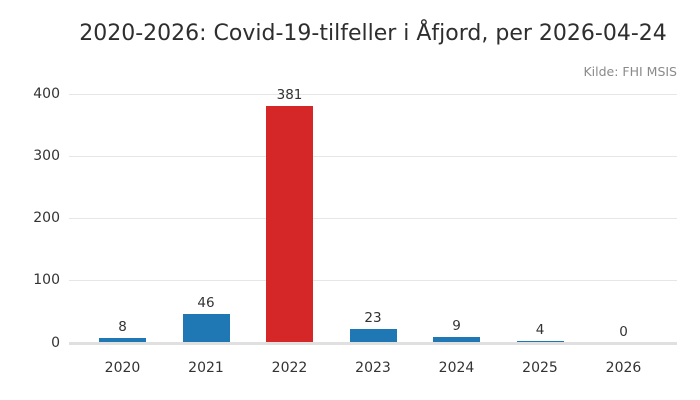 The image size is (700, 400). What do you see at coordinates (46, 93) in the screenshot?
I see `y-tick-label: 400` at bounding box center [46, 93].